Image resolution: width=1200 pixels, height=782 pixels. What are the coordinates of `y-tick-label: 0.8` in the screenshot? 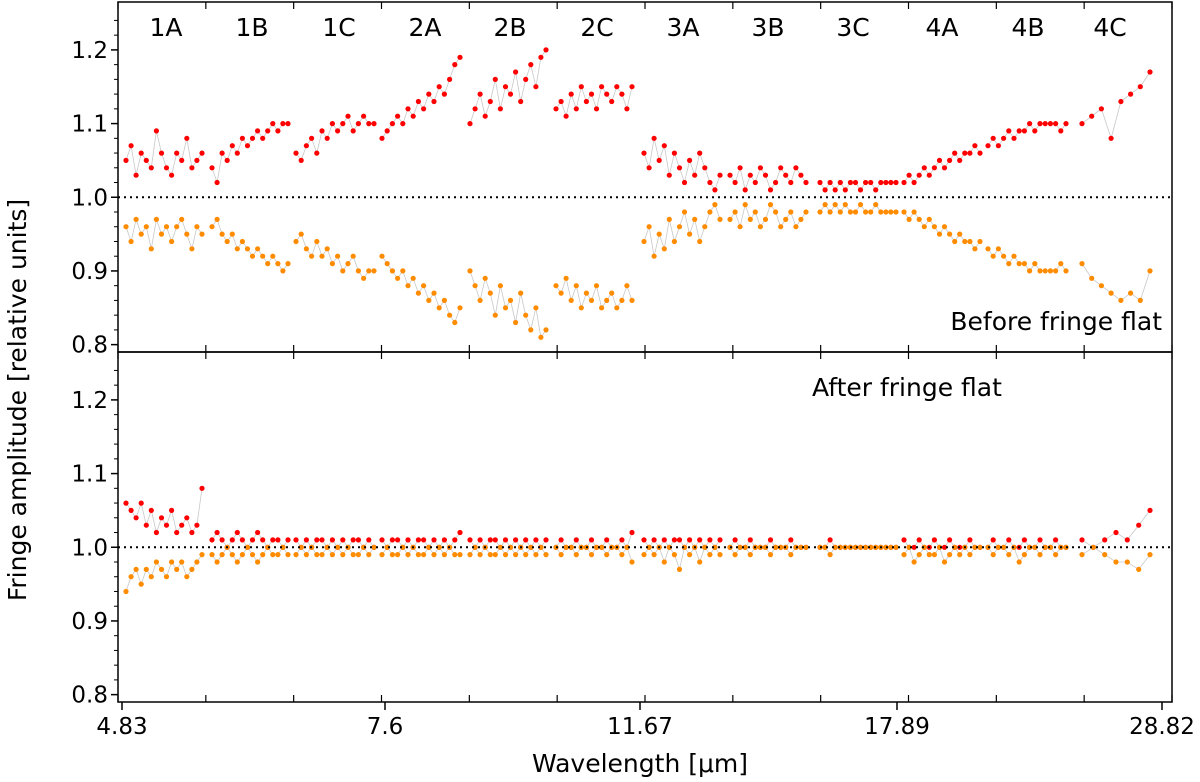 It's located at (89, 346).